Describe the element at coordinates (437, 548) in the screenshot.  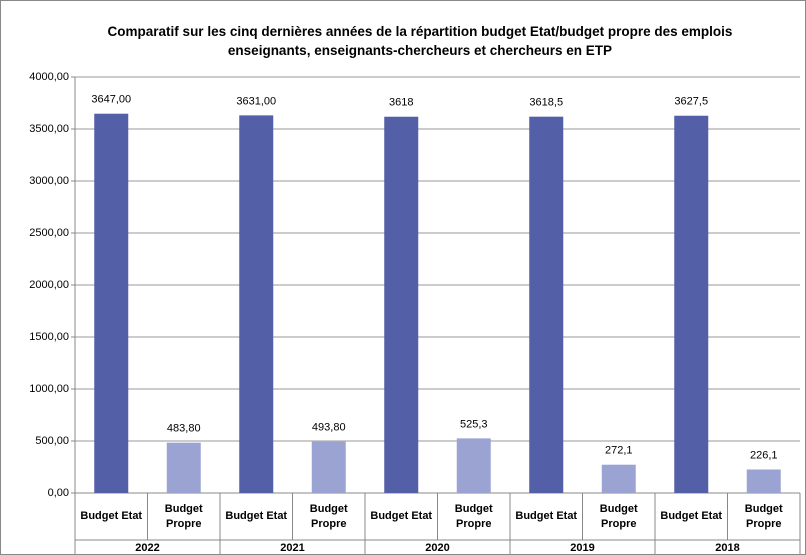
I see `group-label: 2020` at that location.